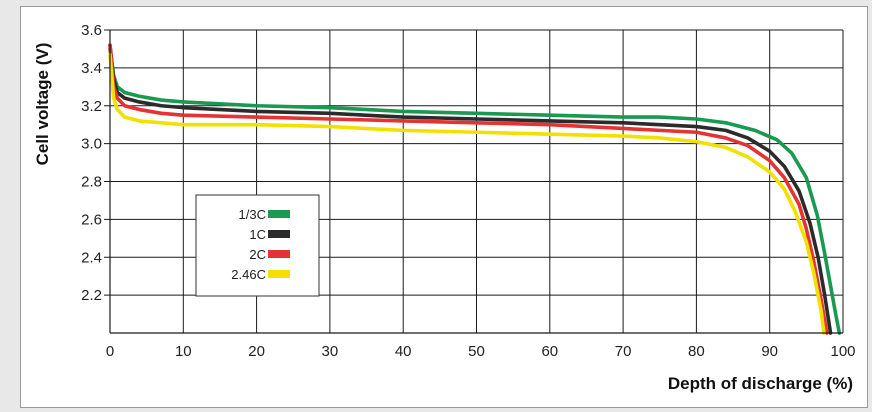  I want to click on legend-label: 2.46C, so click(248, 274).